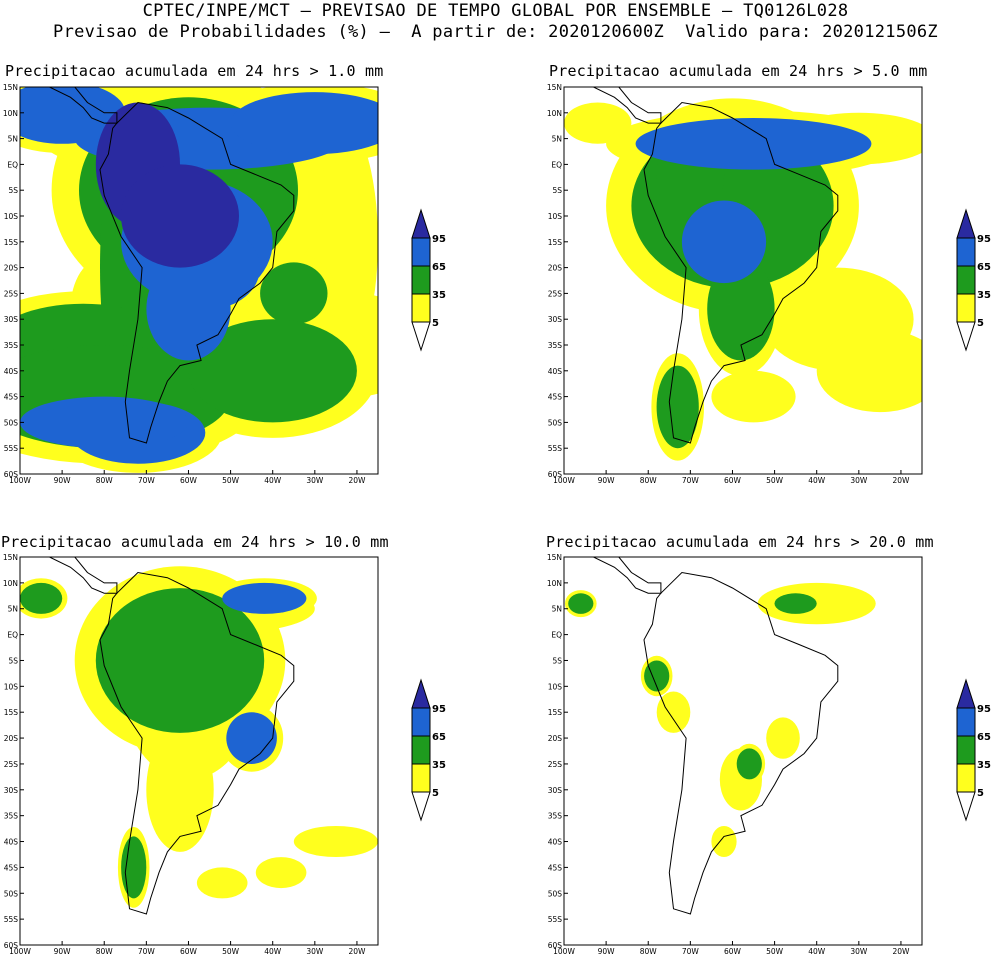  I want to click on lat-tick-label: 15N, so click(10, 87).